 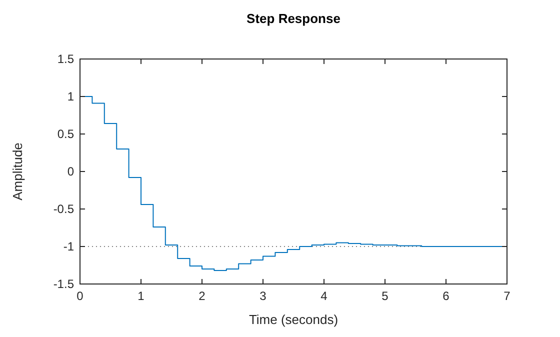 What do you see at coordinates (70, 97) in the screenshot?
I see `y-tick-label: 1` at bounding box center [70, 97].